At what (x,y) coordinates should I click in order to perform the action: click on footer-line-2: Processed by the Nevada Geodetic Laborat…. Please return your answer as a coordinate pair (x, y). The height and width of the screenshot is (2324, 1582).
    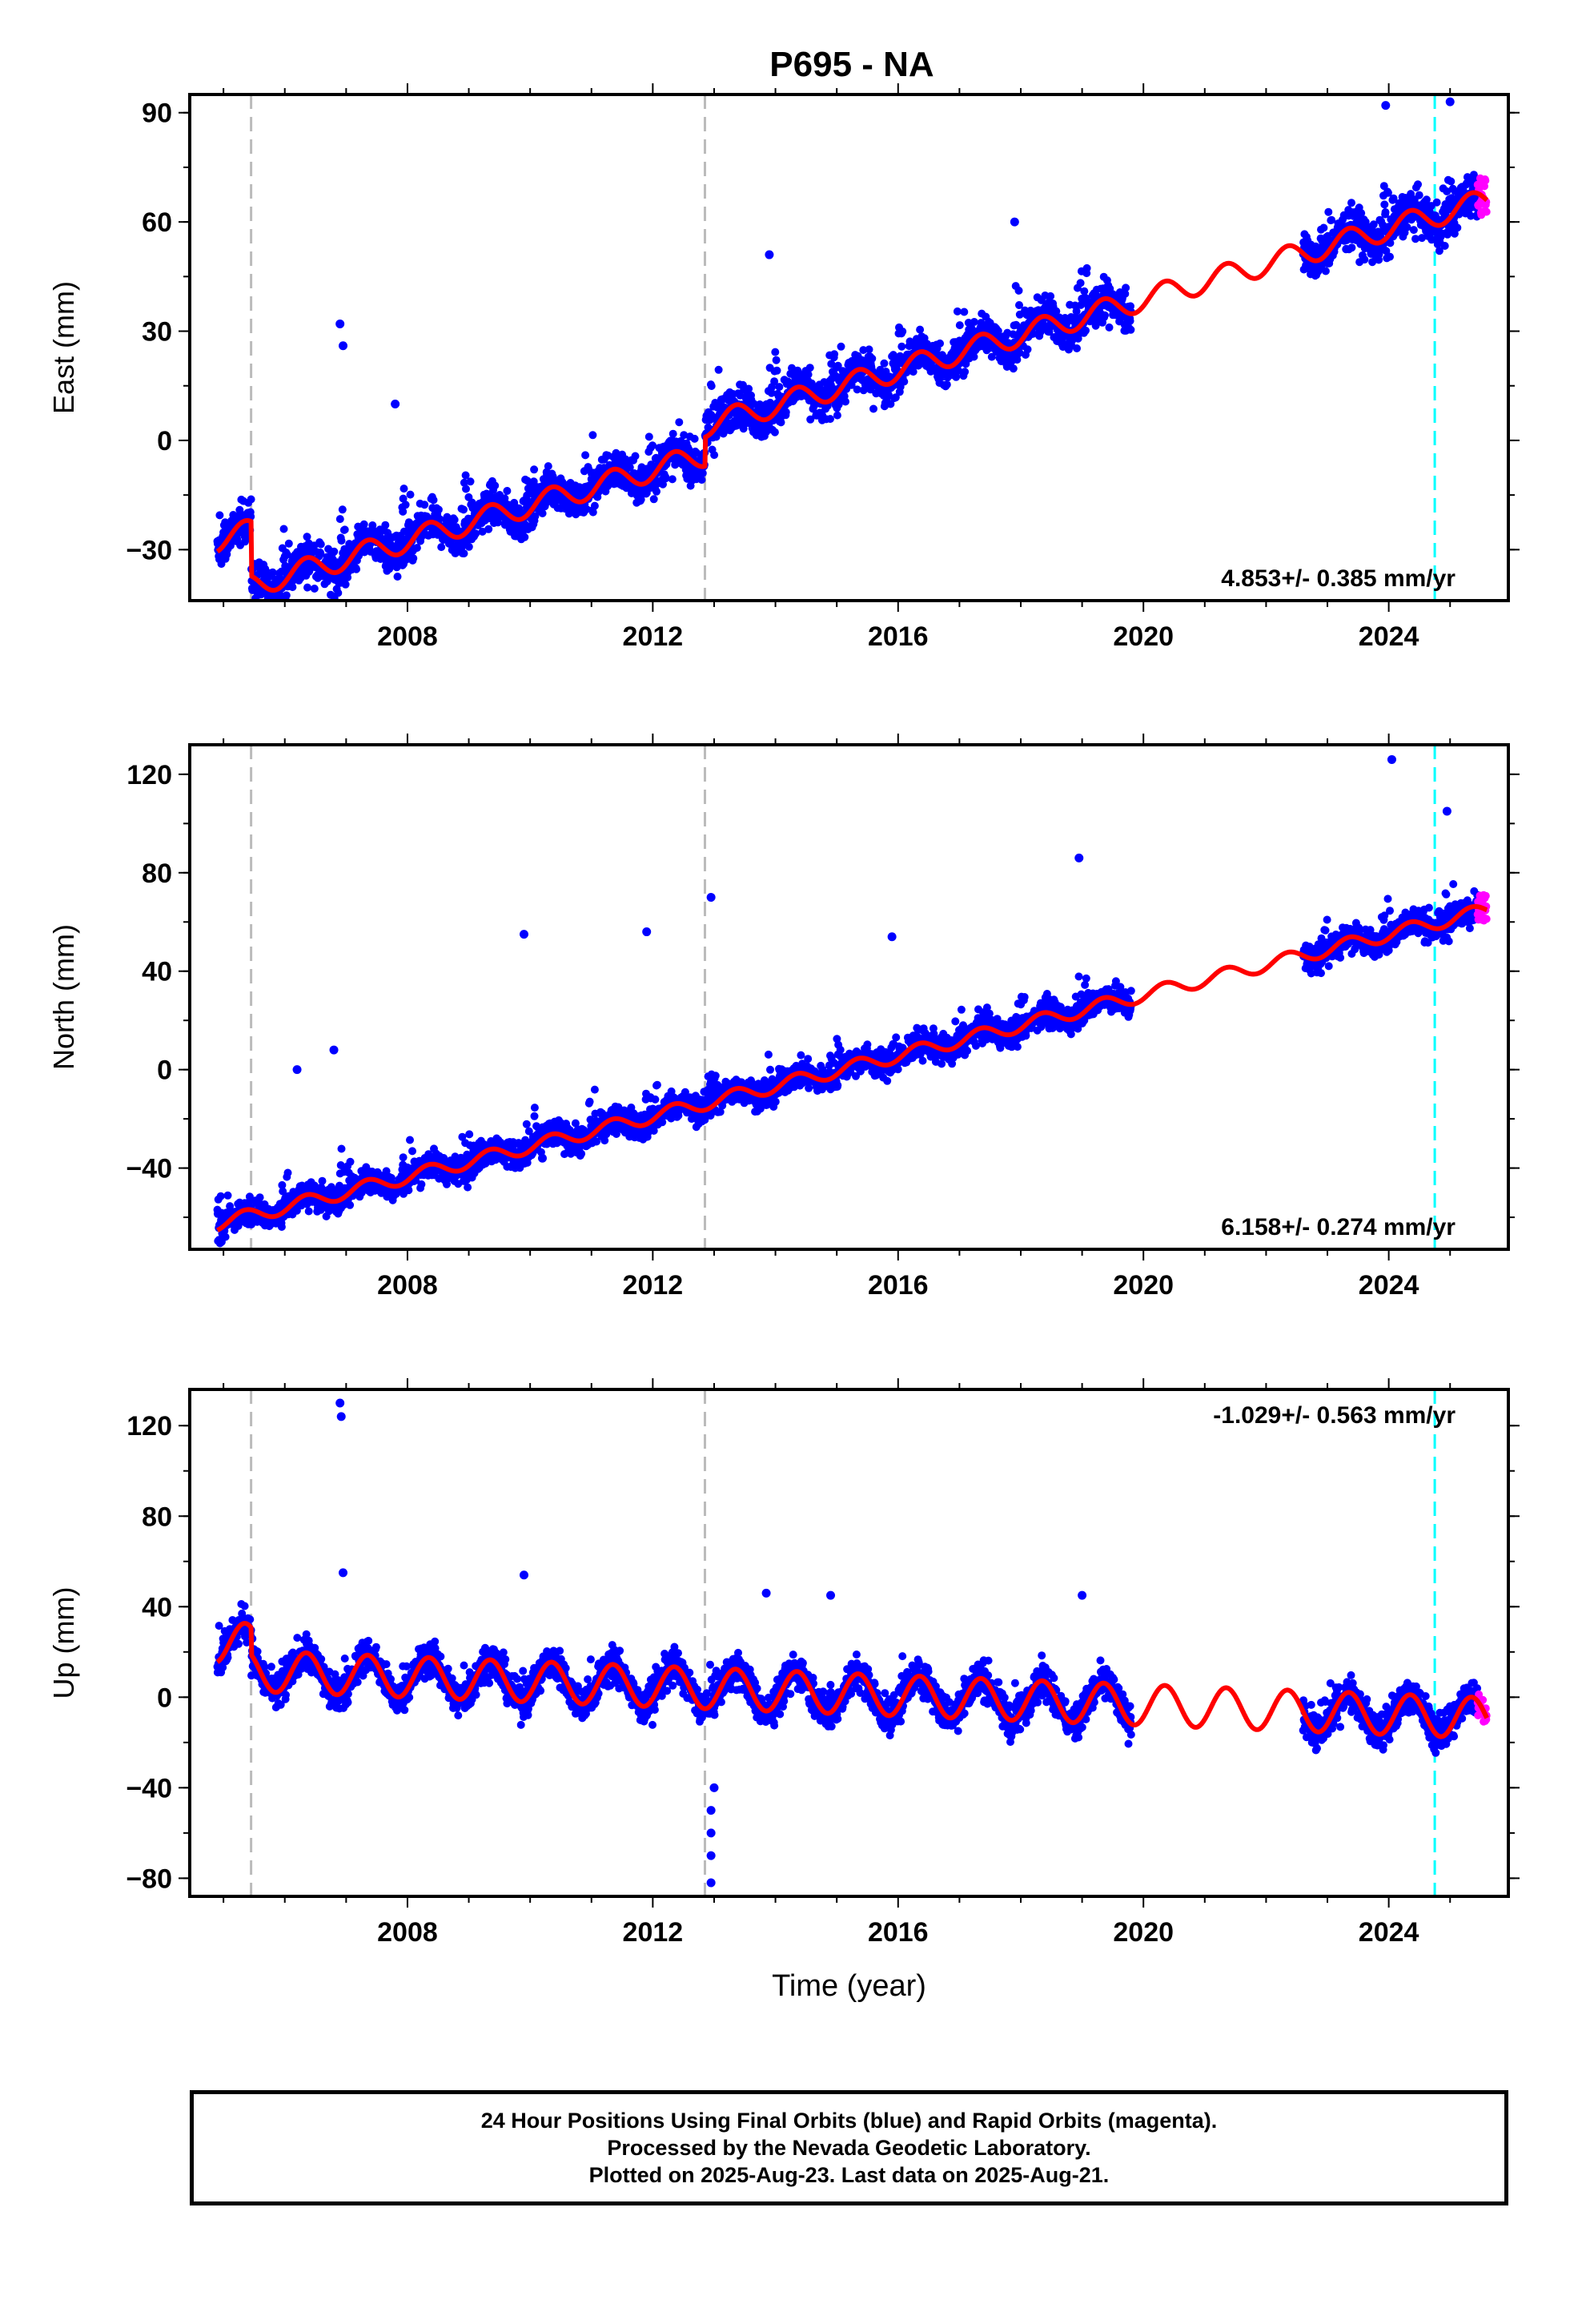
    Looking at the image, I should click on (849, 2148).